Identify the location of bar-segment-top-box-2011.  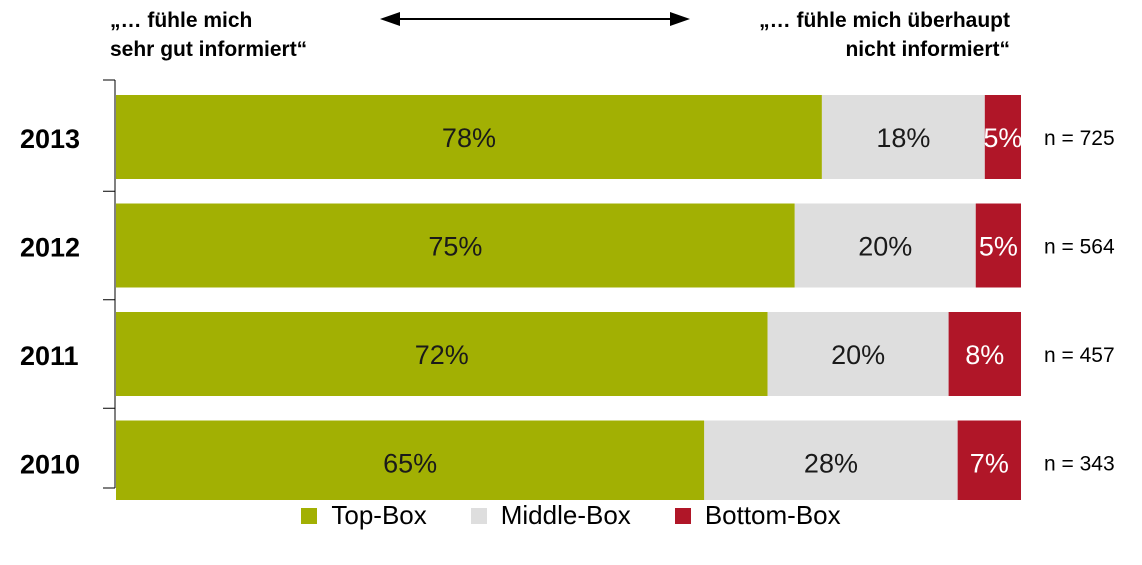
(442, 354).